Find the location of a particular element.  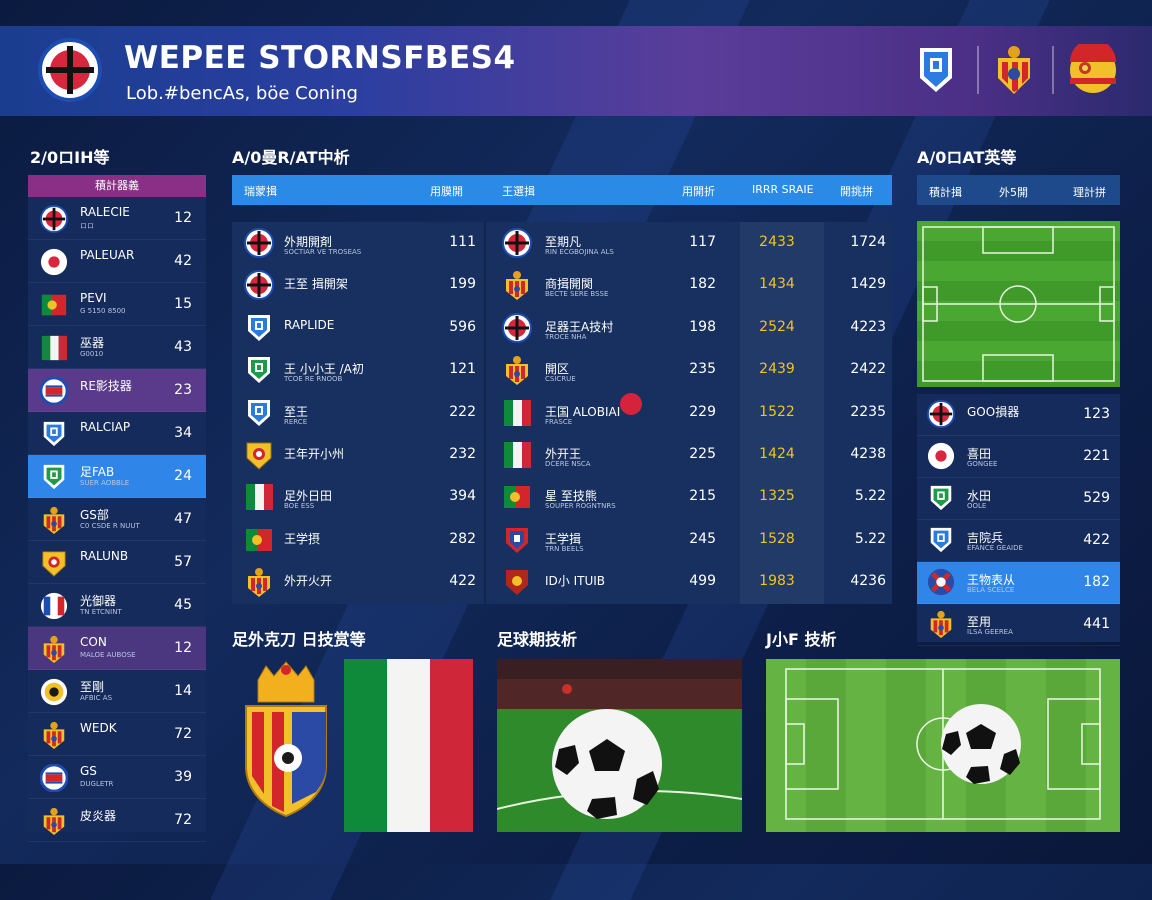

team-subtitle: G 5150 8500 is located at coordinates (103, 311).